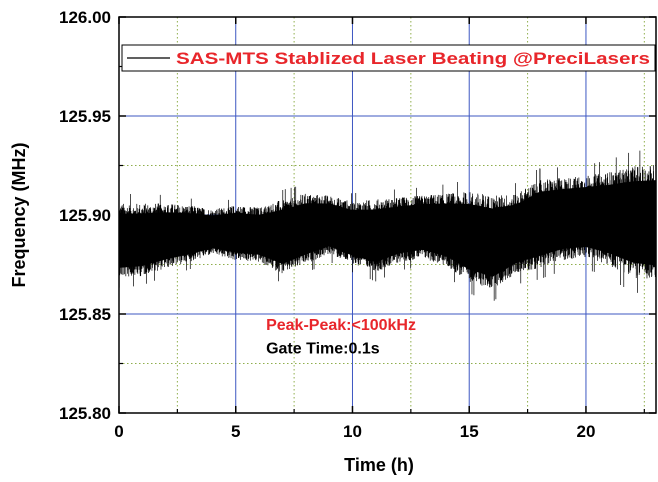  Describe the element at coordinates (585, 431) in the screenshot. I see `x-tick-label: 20` at that location.